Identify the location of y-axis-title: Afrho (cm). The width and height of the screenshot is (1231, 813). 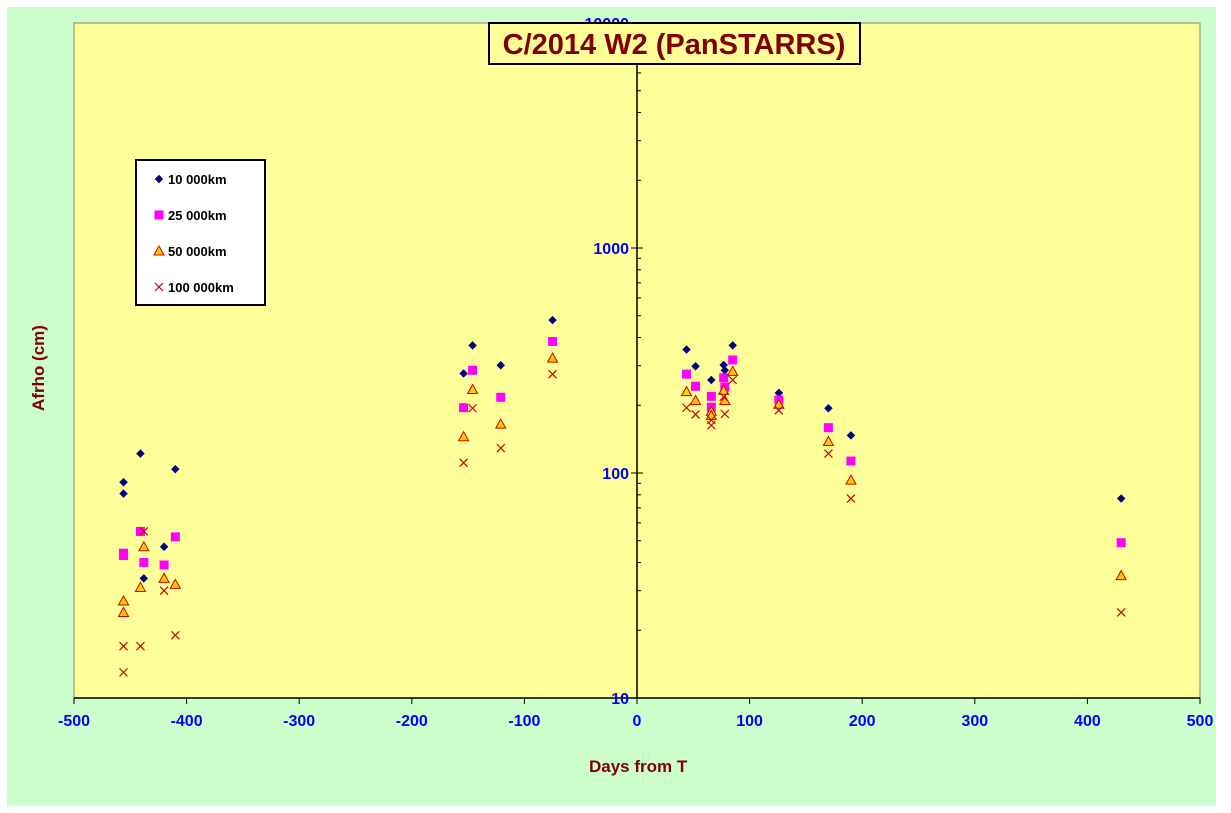
(38, 368).